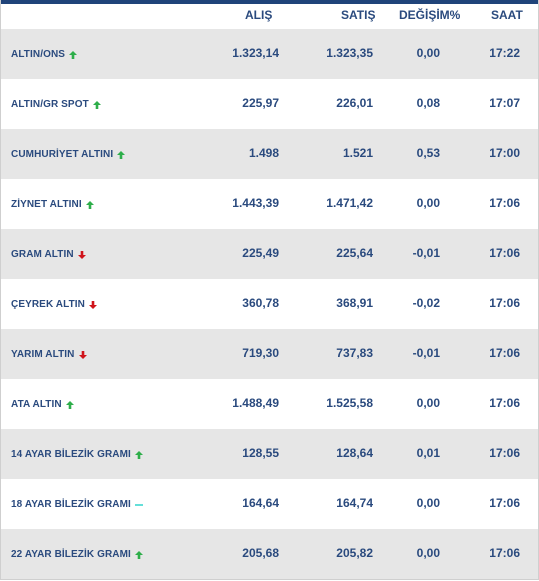 The height and width of the screenshot is (581, 539). What do you see at coordinates (38, 54) in the screenshot?
I see `instrument-label: ALTIN/ONS` at bounding box center [38, 54].